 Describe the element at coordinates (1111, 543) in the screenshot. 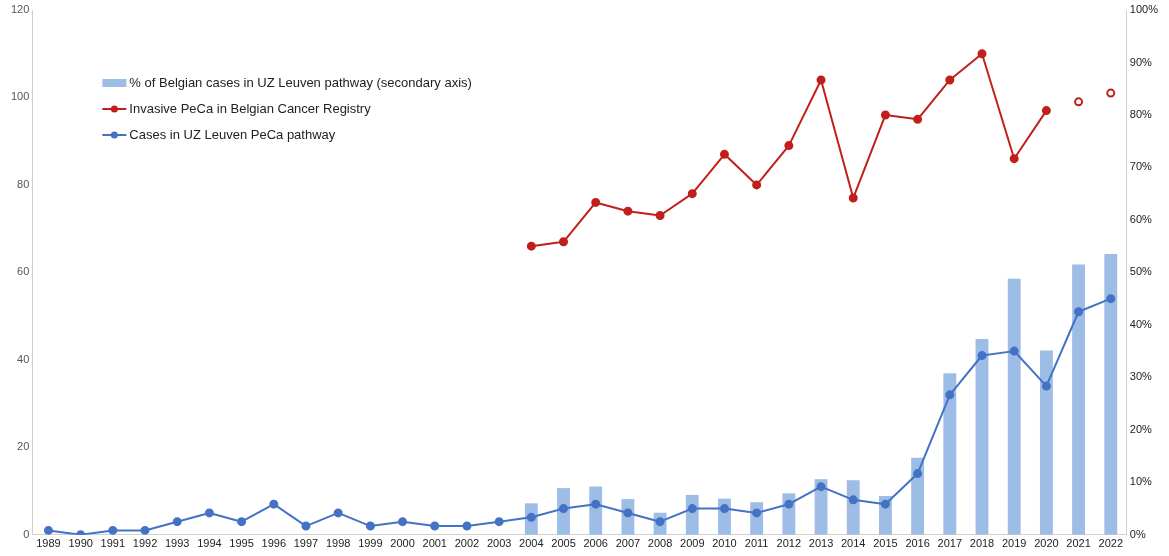

I see `x-tick-label: 2022` at that location.